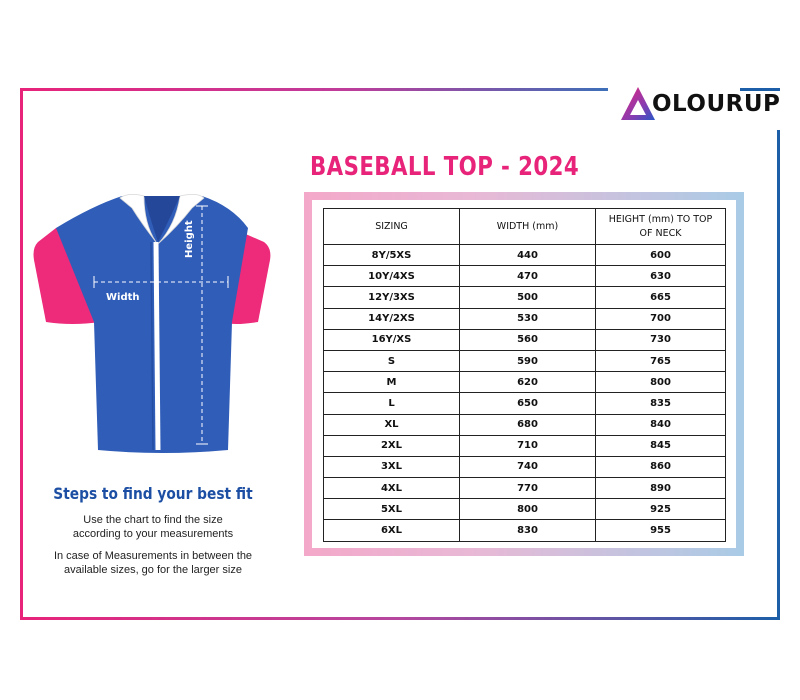 Image resolution: width=800 pixels, height=700 pixels. I want to click on width-cell: 560, so click(527, 339).